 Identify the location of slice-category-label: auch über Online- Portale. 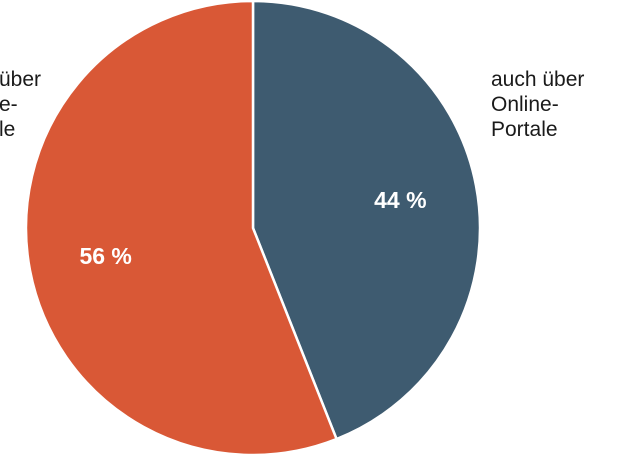
(540, 104).